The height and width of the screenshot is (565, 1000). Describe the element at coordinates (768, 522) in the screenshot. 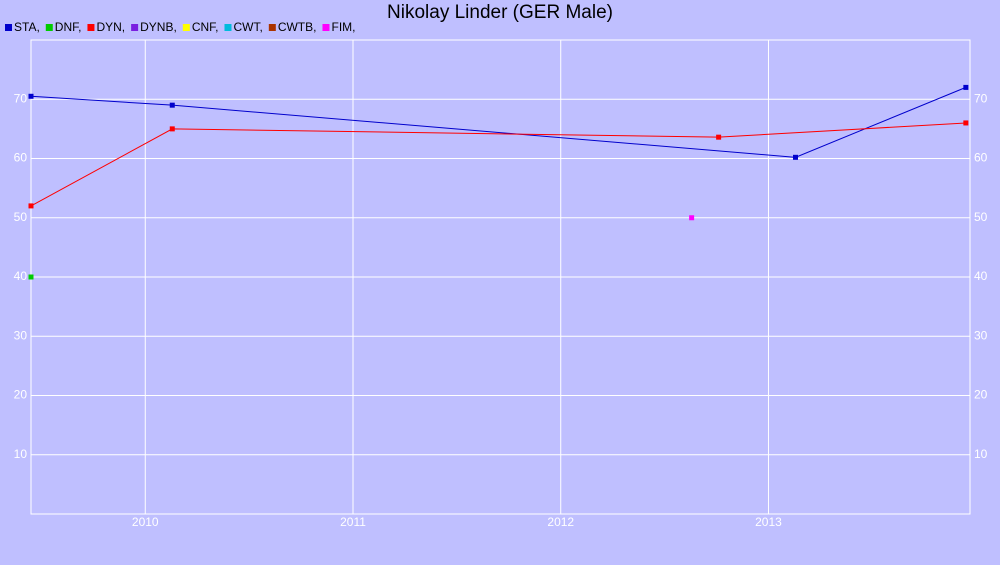

I see `x-tick-label: 2013` at that location.